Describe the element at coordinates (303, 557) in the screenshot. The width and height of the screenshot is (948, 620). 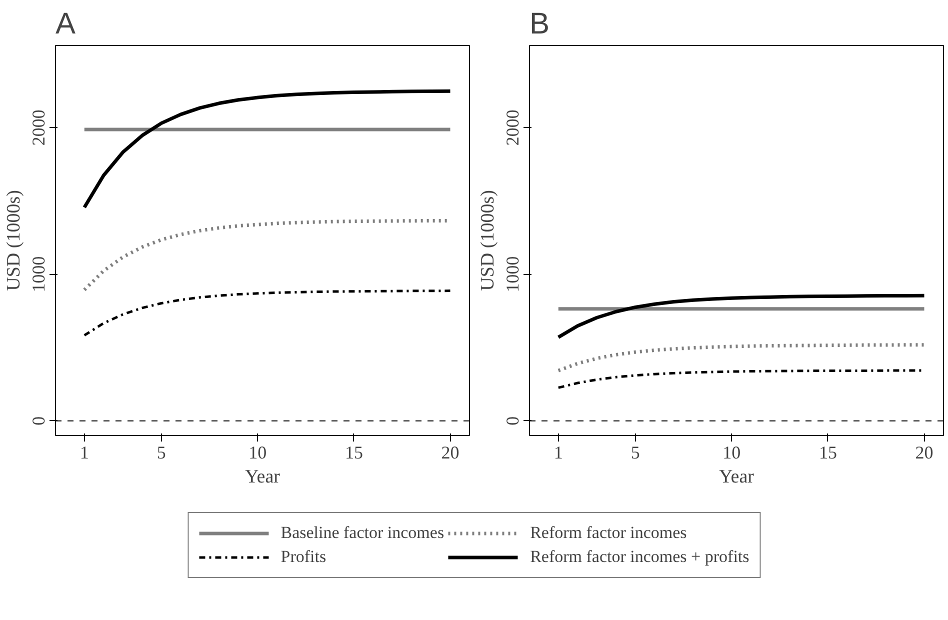
I see `legend-label: Profits` at that location.